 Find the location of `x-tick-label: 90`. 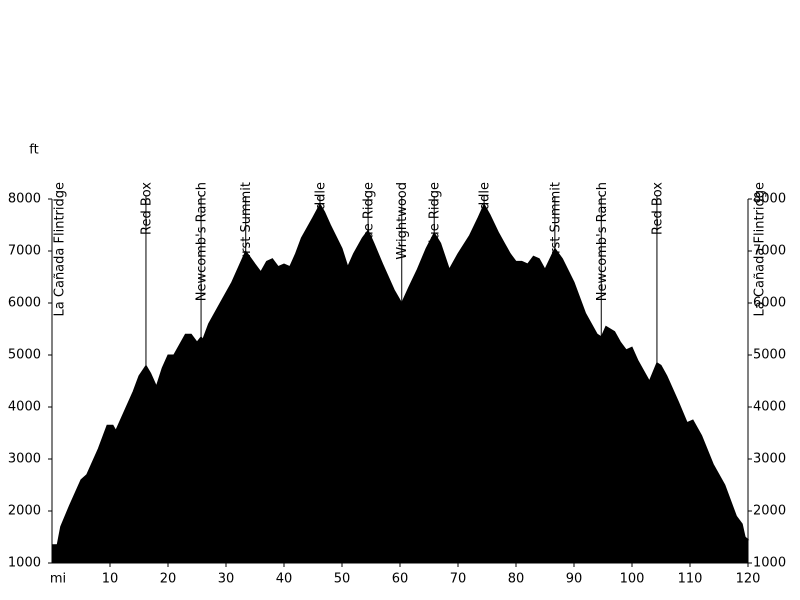

x-tick-label: 90 is located at coordinates (574, 579).